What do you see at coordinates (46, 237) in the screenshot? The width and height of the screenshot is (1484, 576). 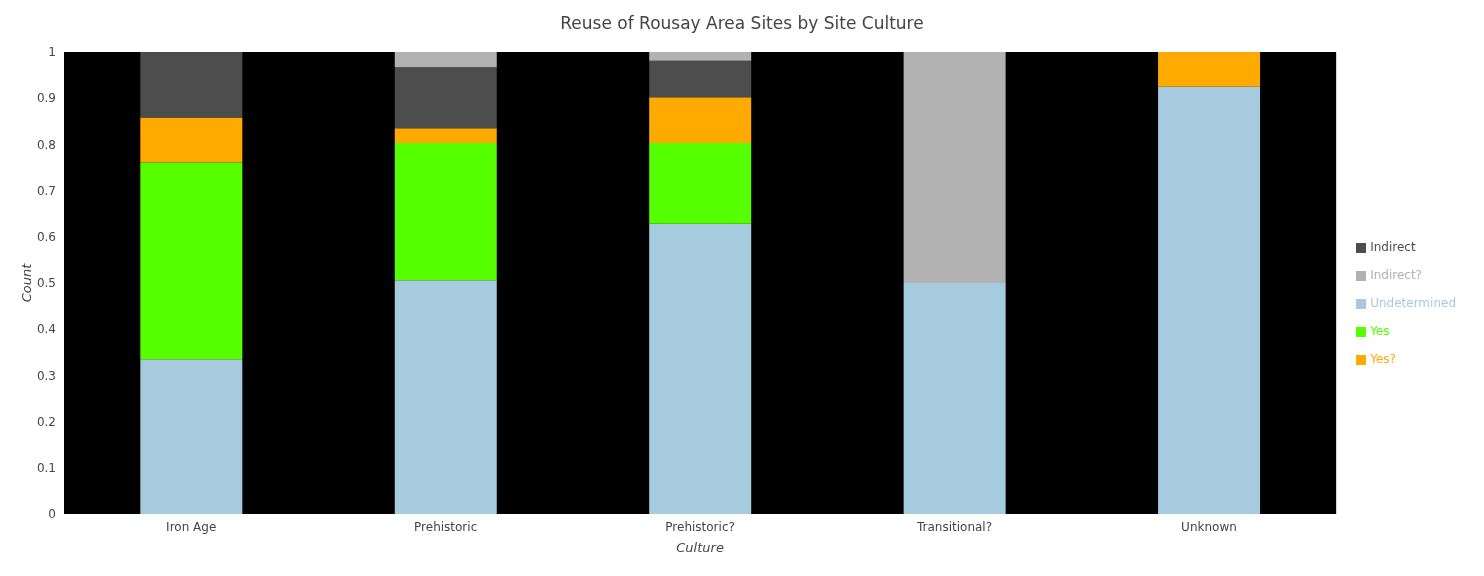 I see `y-tick-label: 0.6` at bounding box center [46, 237].